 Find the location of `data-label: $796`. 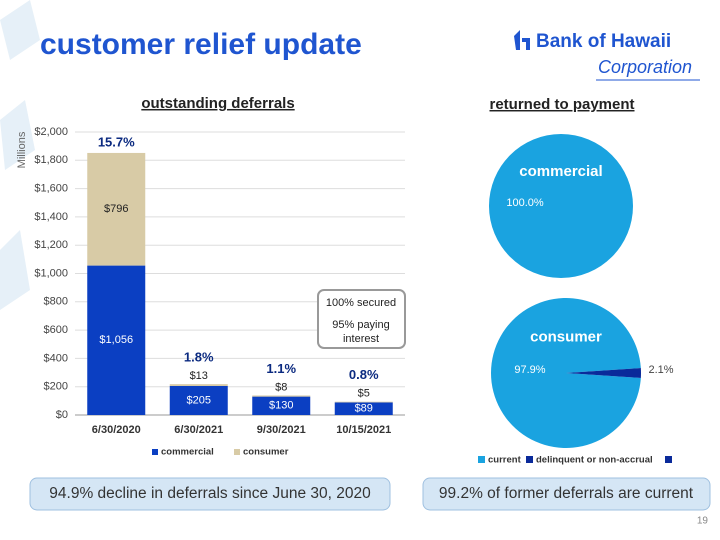

data-label: $796 is located at coordinates (116, 209).